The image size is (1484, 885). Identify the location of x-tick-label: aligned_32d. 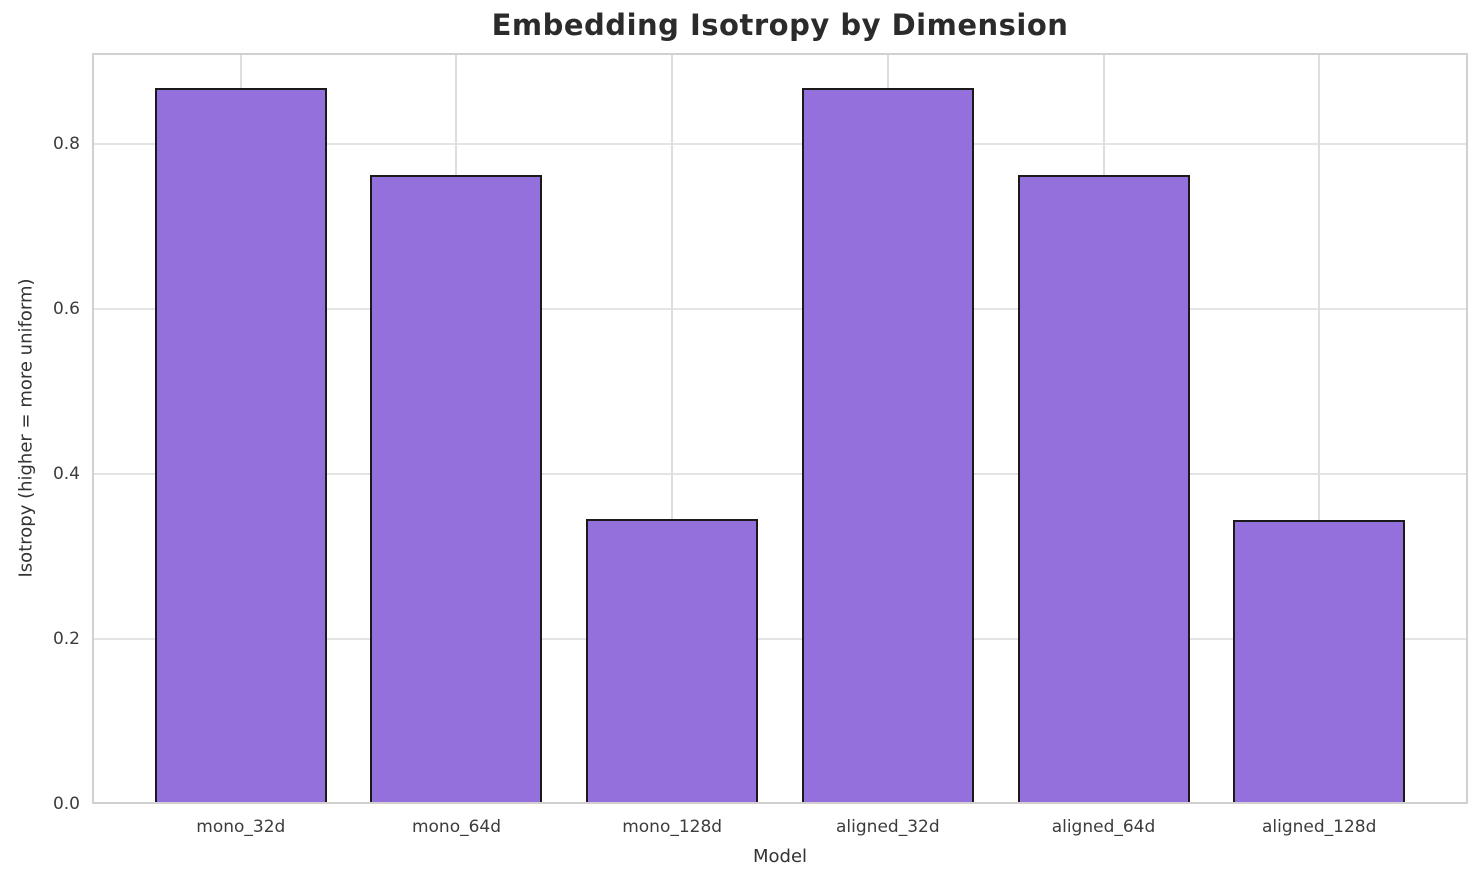
(888, 827).